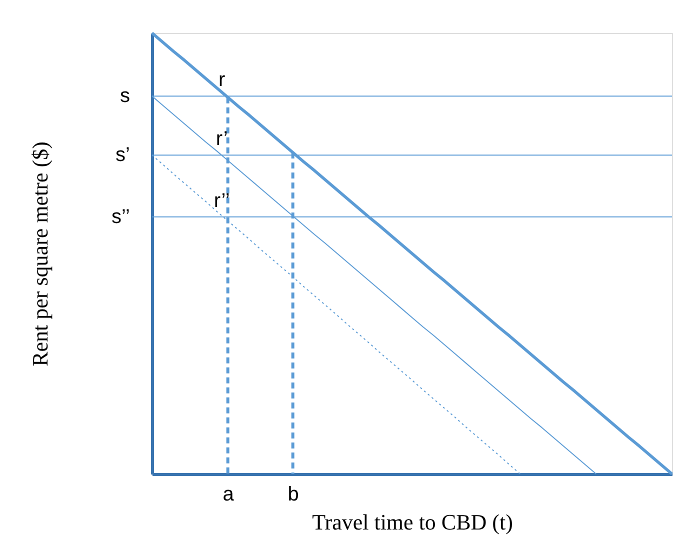 The height and width of the screenshot is (560, 673). What do you see at coordinates (222, 201) in the screenshot?
I see `annotation: r’’` at bounding box center [222, 201].